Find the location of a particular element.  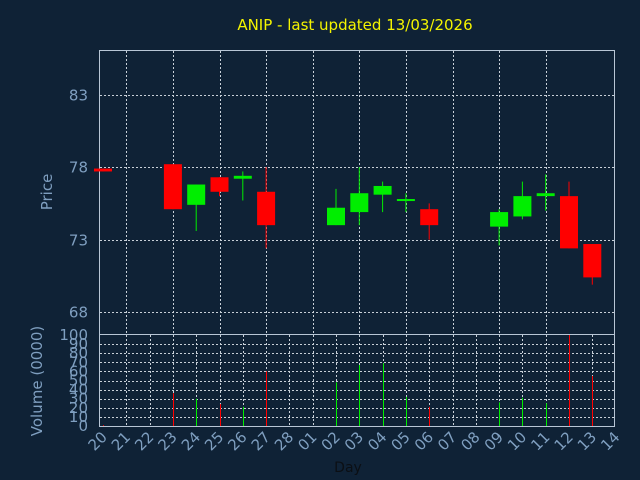

price-axis-label: Price is located at coordinates (47, 192).